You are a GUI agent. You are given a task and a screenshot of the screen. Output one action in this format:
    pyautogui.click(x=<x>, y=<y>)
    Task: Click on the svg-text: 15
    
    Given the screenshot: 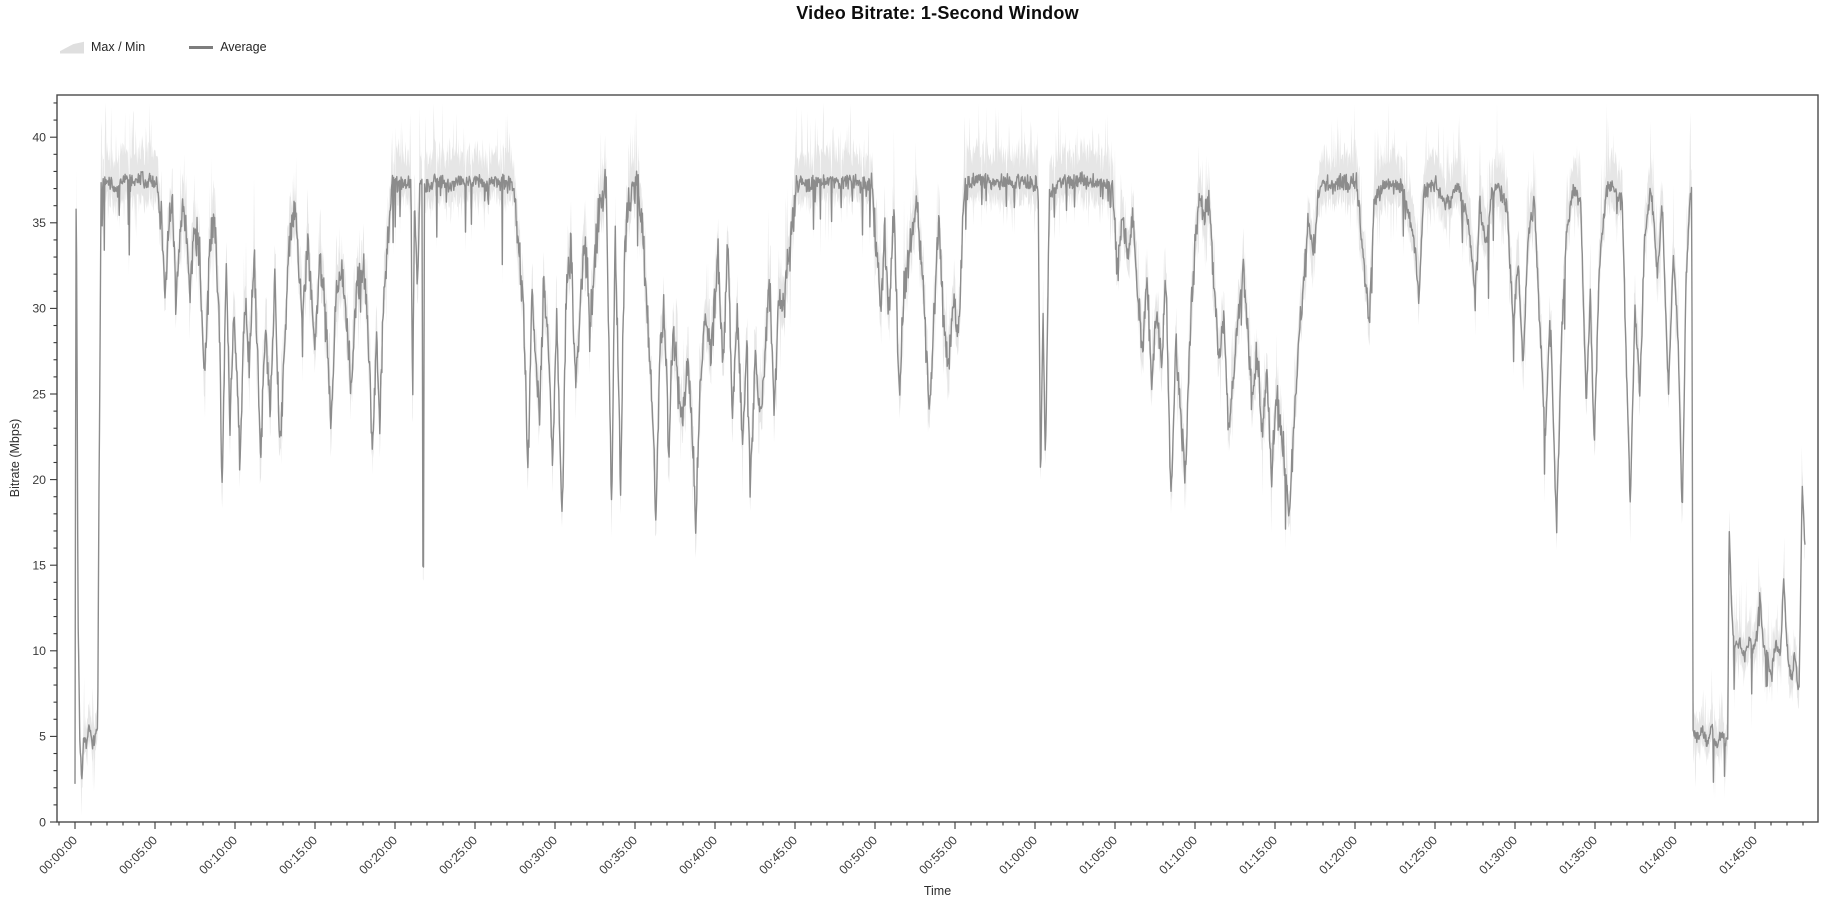 What is the action you would take?
    pyautogui.click(x=39, y=566)
    